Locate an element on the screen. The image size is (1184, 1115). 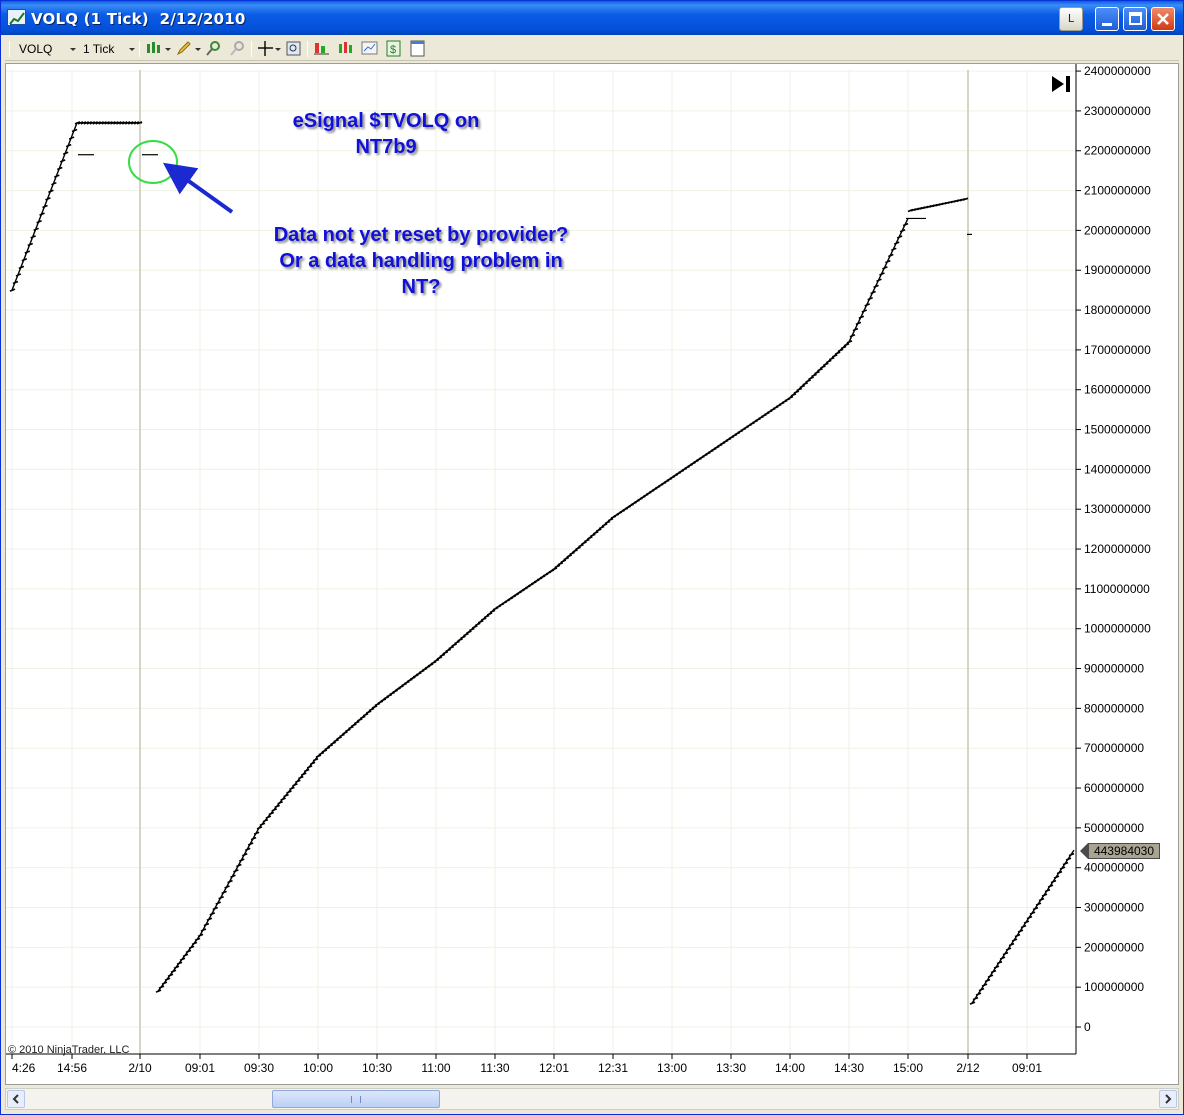
y-tick-label: 1200000000 is located at coordinates (1117, 549).